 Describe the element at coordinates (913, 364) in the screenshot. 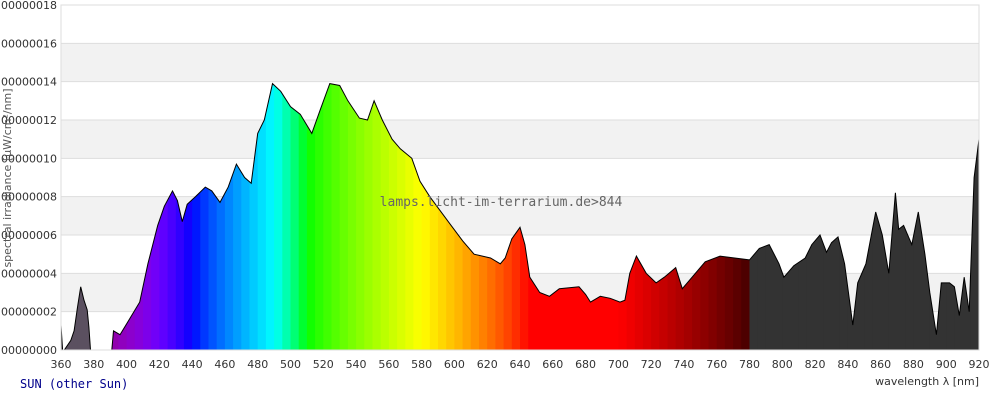

I see `x-tick-label: 880` at that location.